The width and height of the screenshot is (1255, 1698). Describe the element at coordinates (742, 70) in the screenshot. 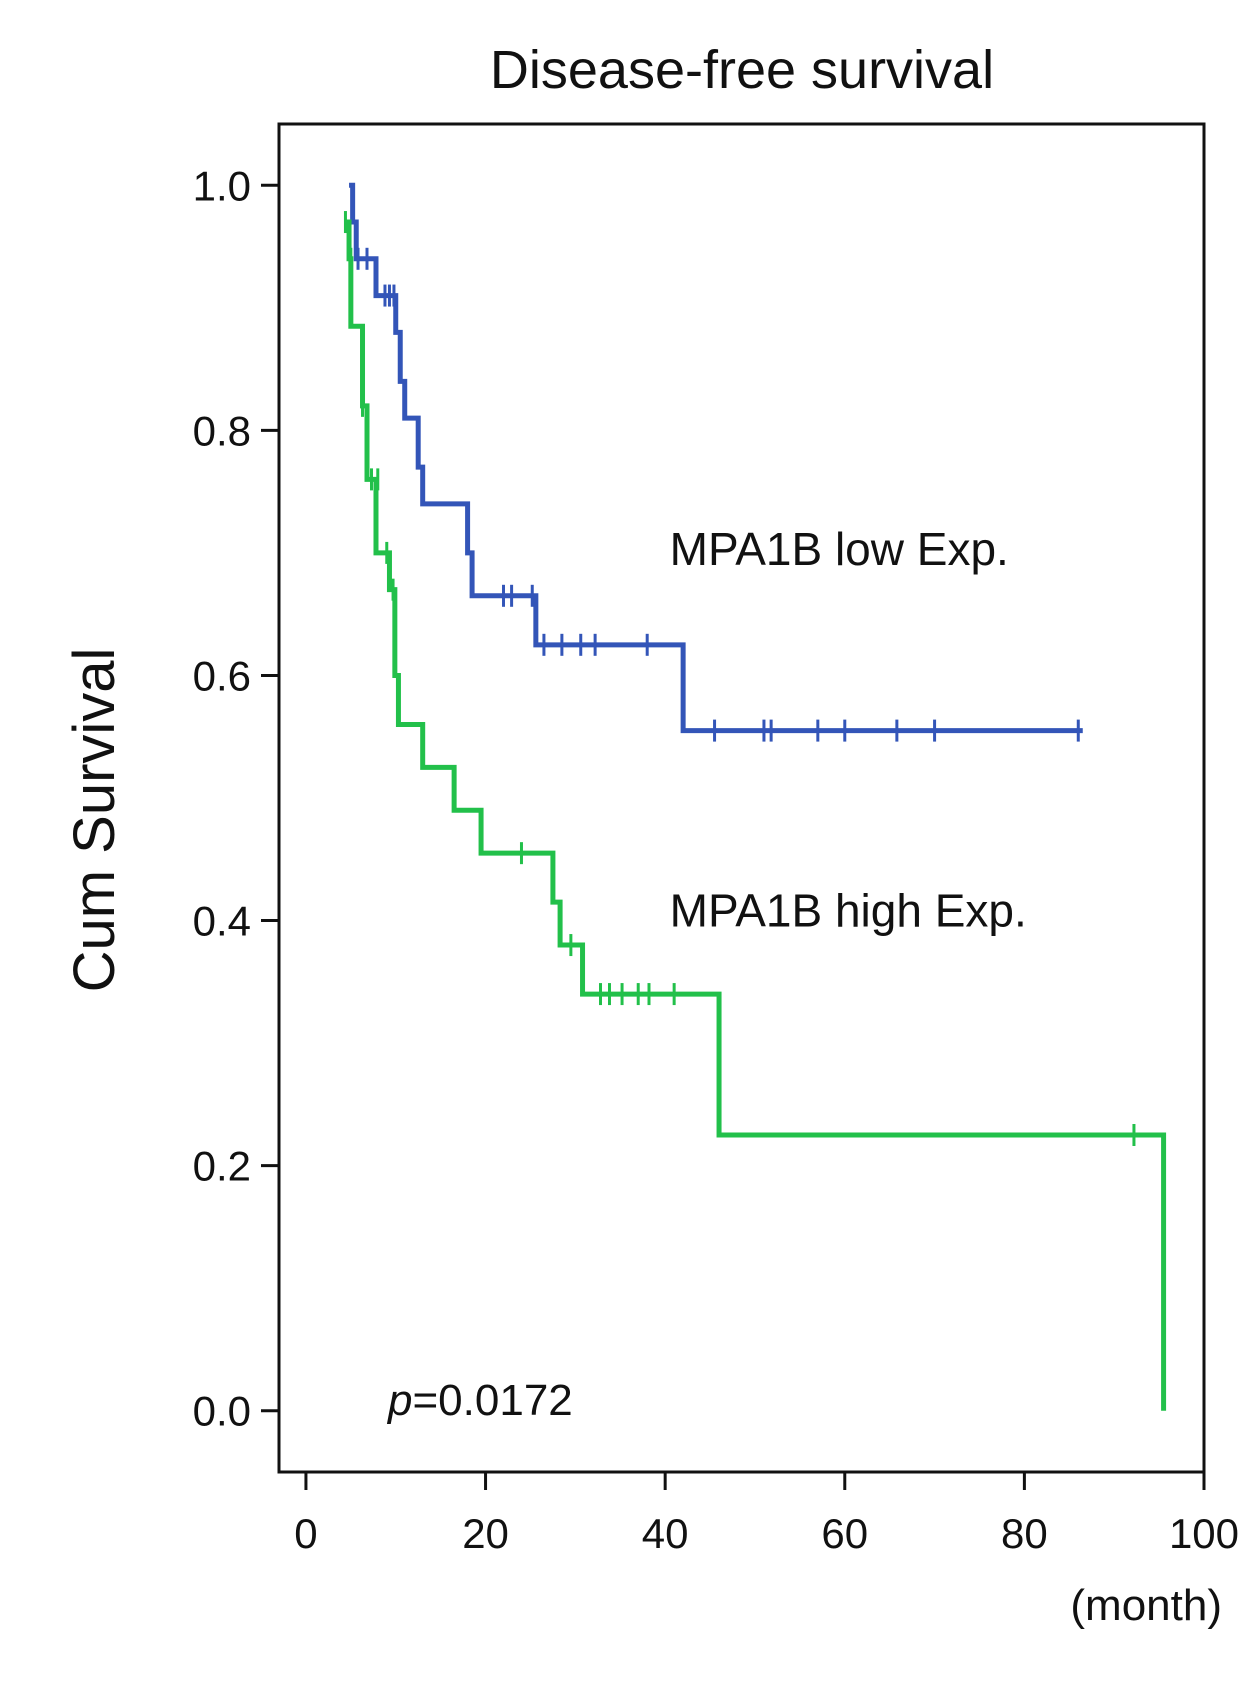

I see `chart-title: Disease-free survival` at that location.